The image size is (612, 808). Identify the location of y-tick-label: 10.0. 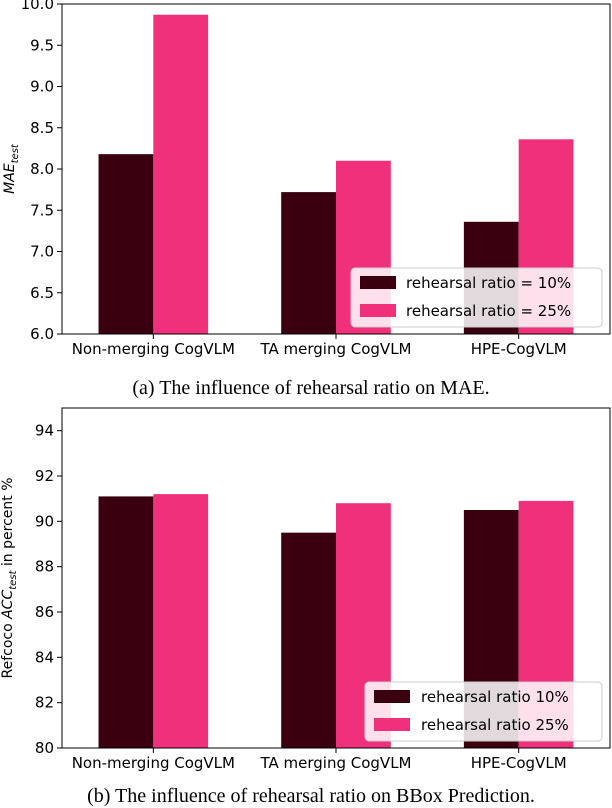
(37, 6).